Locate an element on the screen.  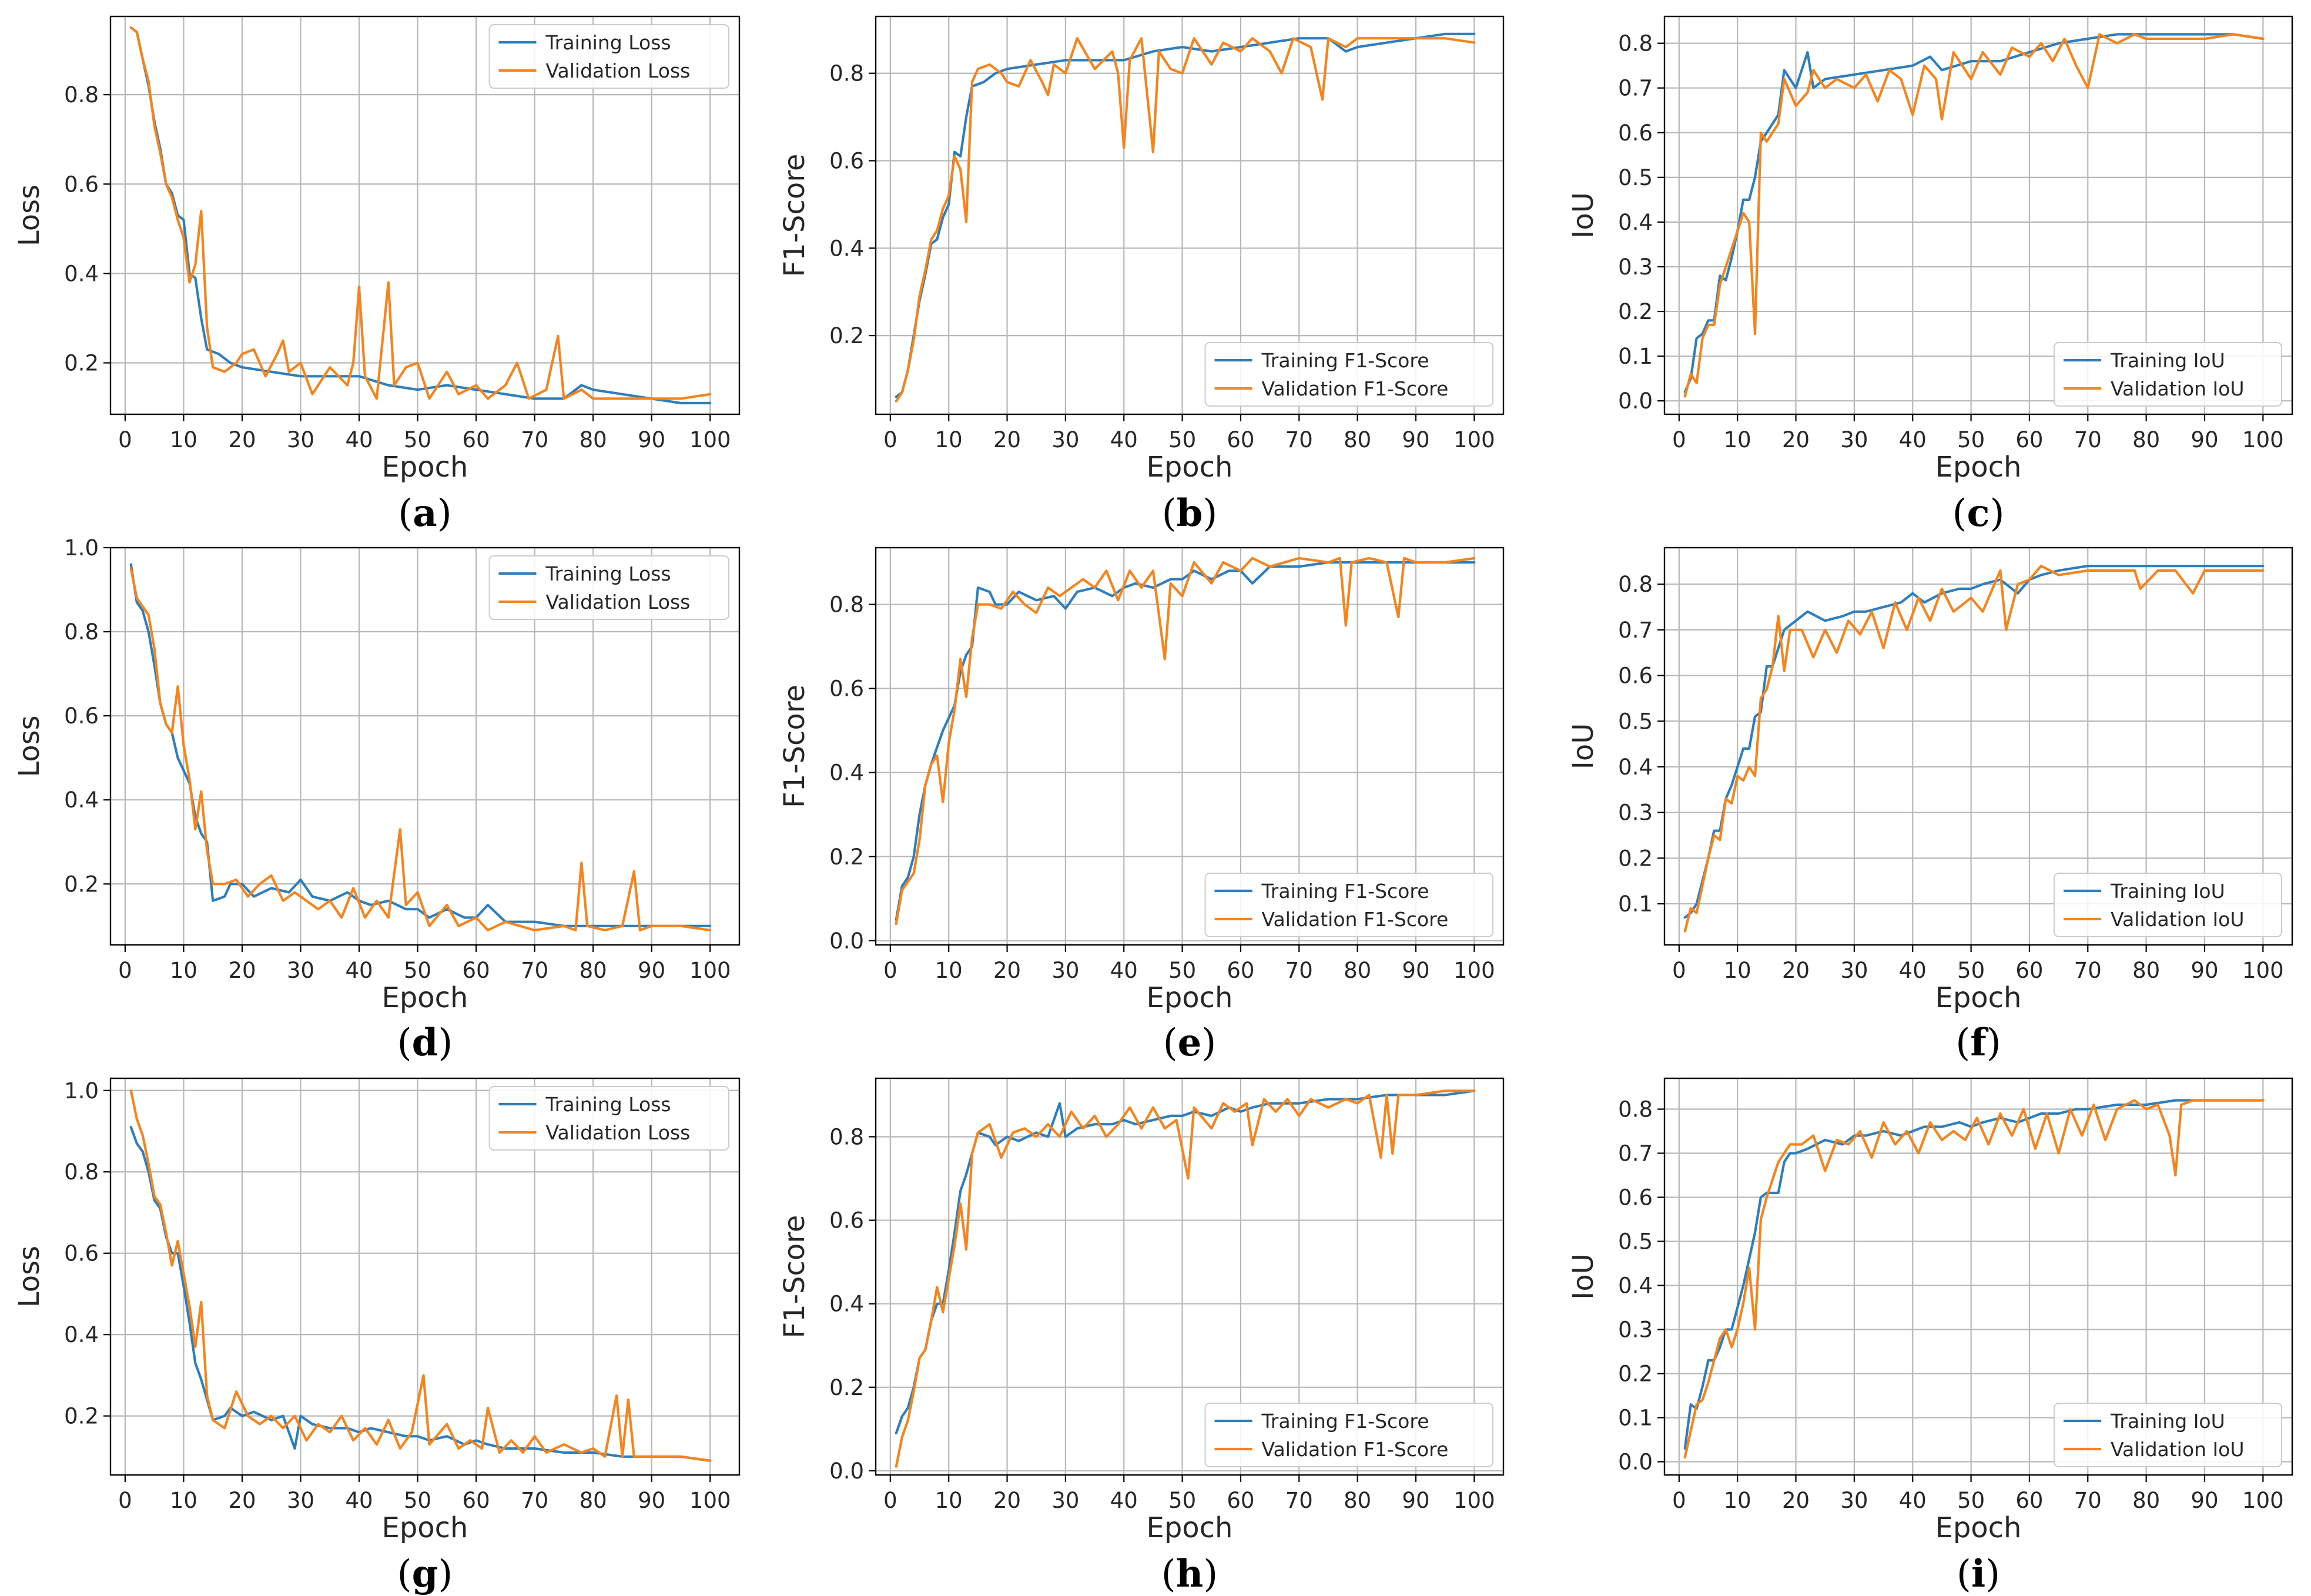
y-tick-label: 0.3 is located at coordinates (1635, 1330).